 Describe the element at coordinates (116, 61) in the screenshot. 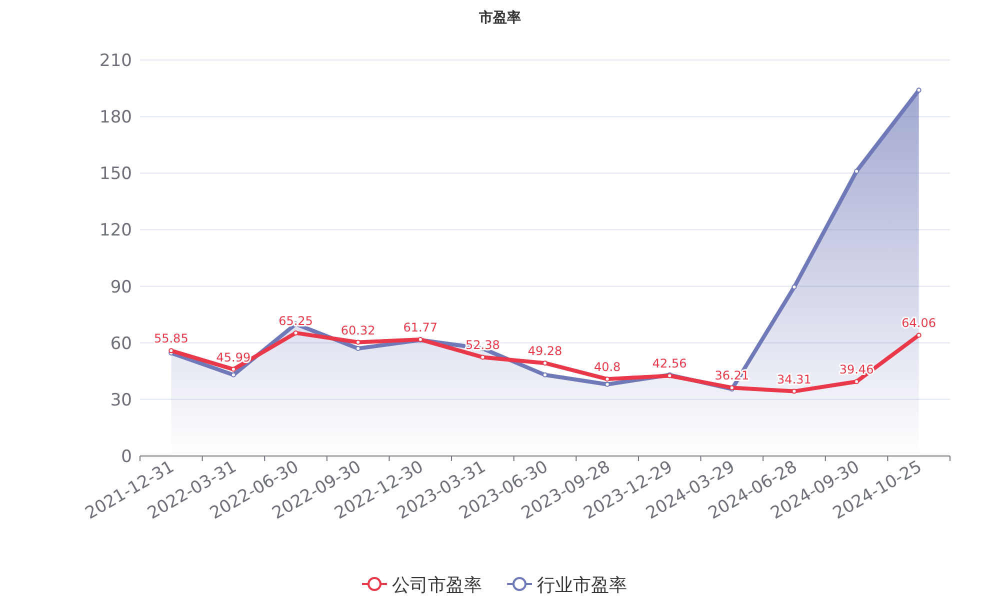

I see `y-tick-label: 210` at that location.